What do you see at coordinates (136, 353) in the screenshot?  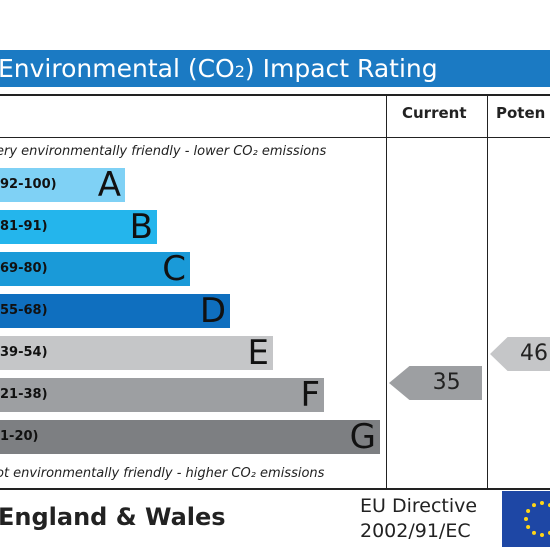 I see `band-e: 39-54) E` at bounding box center [136, 353].